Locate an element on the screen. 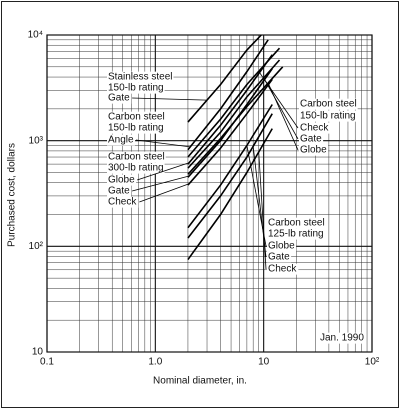 This screenshot has width=400, height=410. annotation: 125-lb rating is located at coordinates (296, 234).